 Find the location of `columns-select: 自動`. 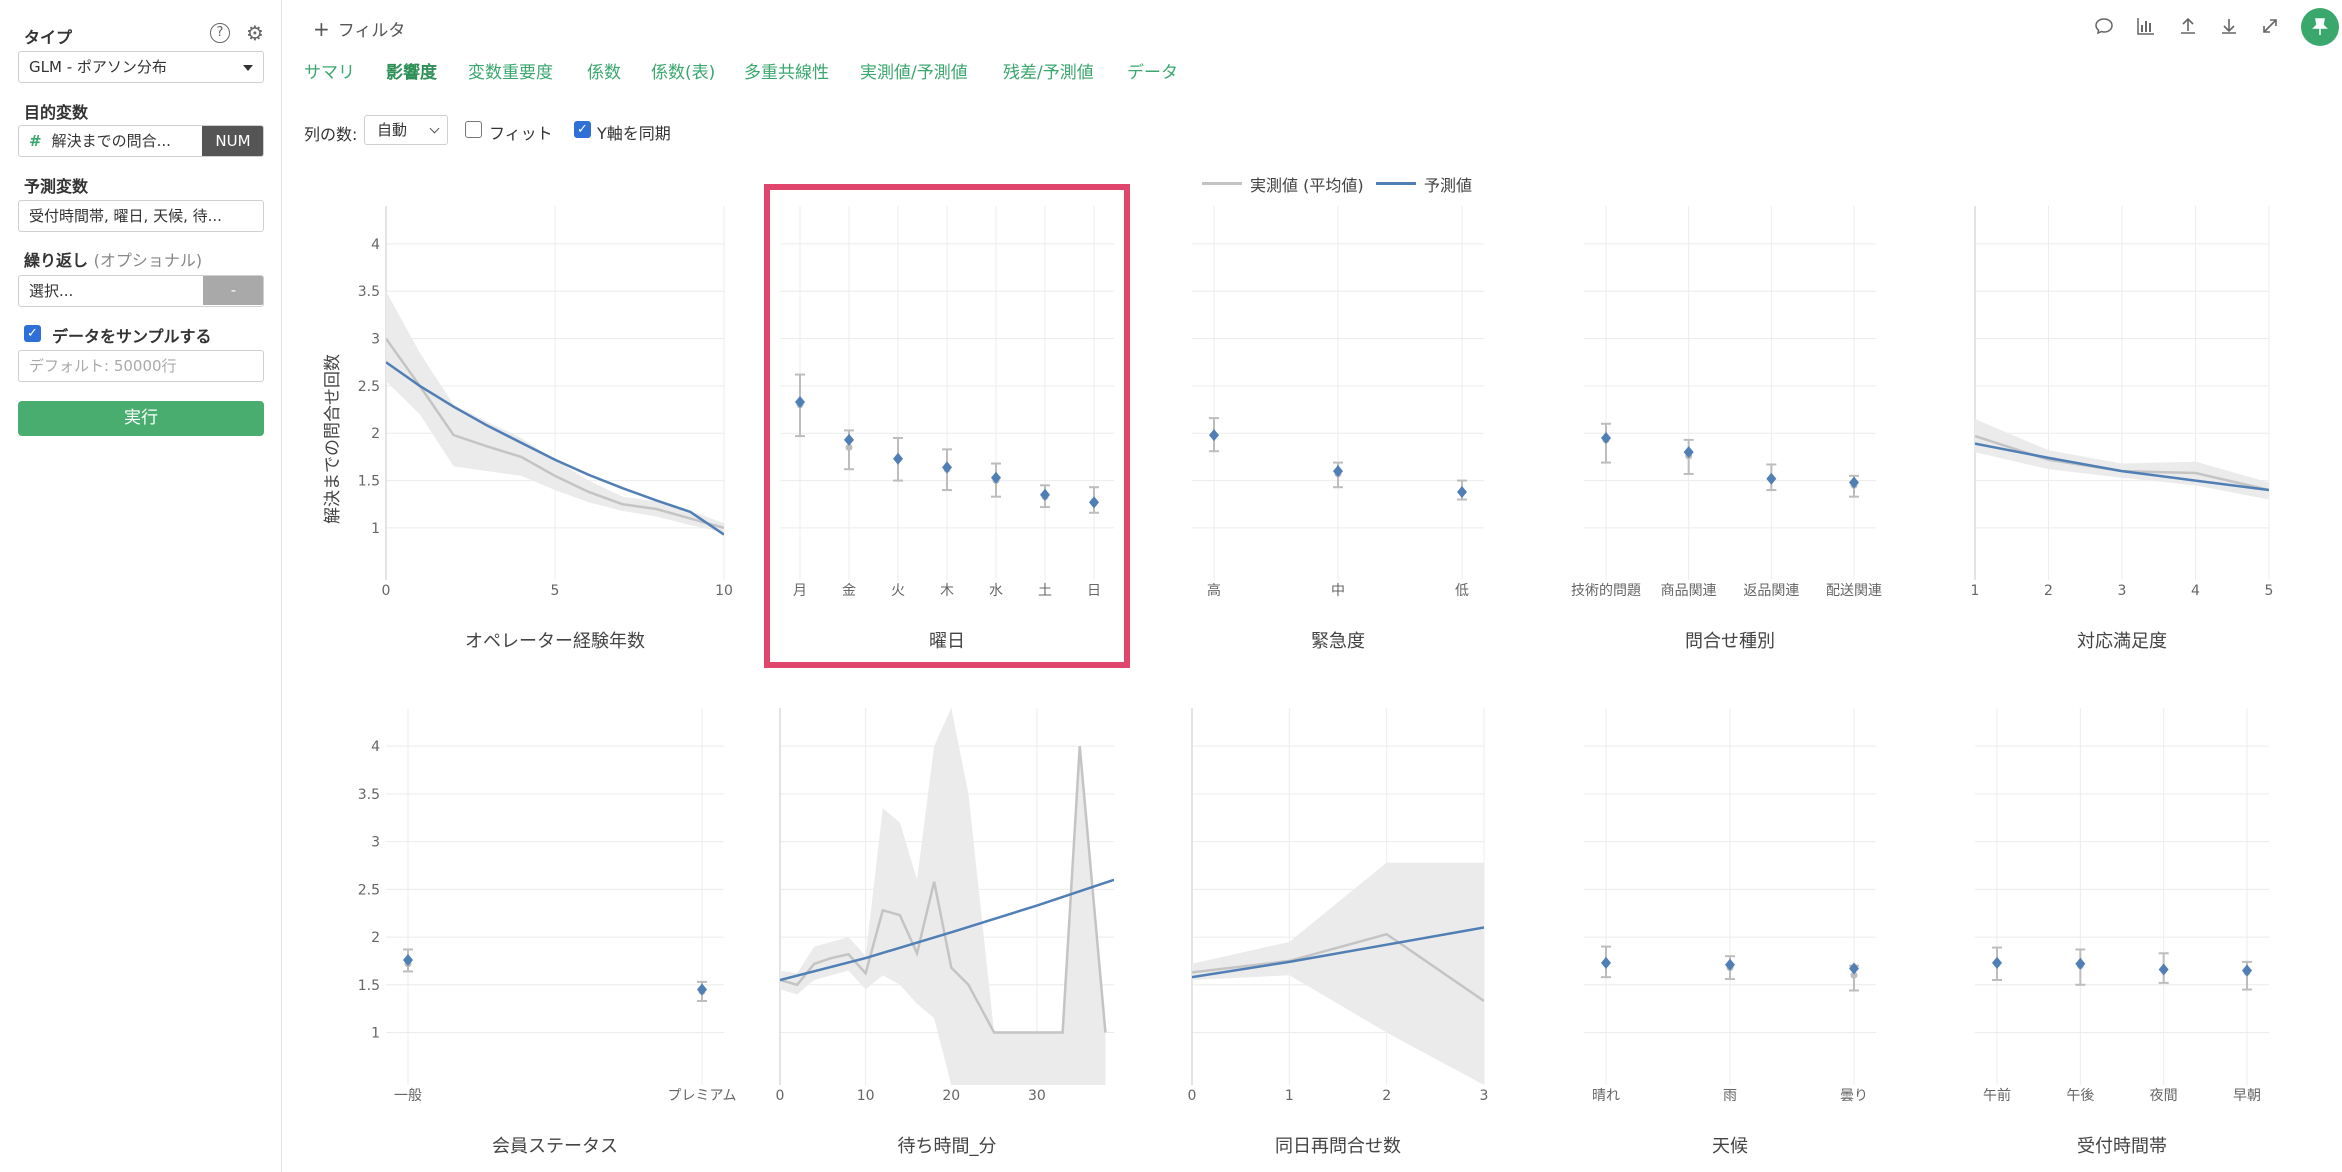

columns-select: 自動 is located at coordinates (406, 130).